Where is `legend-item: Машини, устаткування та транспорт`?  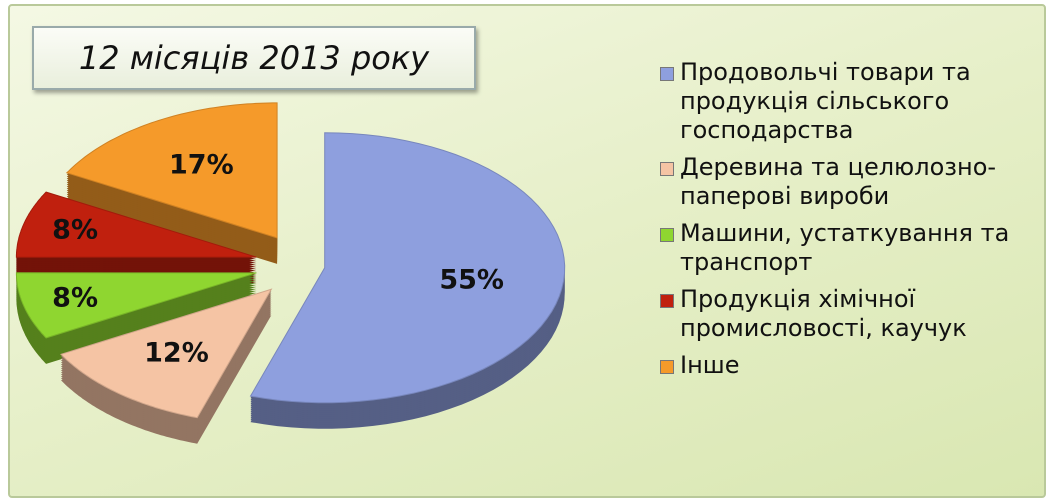 legend-item: Машини, устаткування та транспорт is located at coordinates (852, 248).